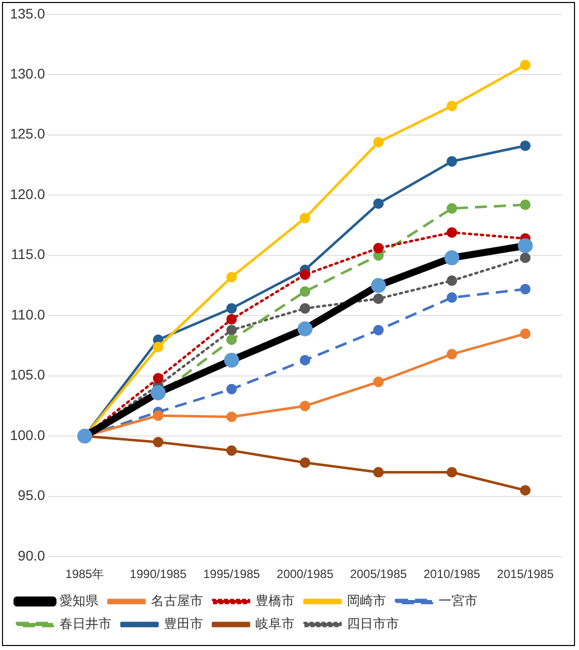 The width and height of the screenshot is (579, 650). I want to click on x-tick-label: 1990/1985, so click(158, 574).